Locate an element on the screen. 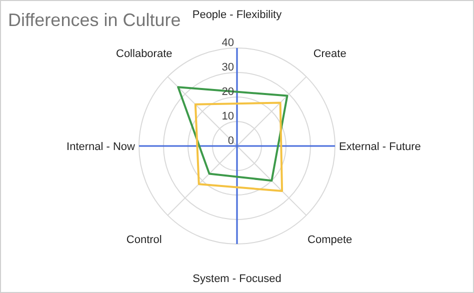 This screenshot has height=293, width=474. text: System - Focused is located at coordinates (237, 279).